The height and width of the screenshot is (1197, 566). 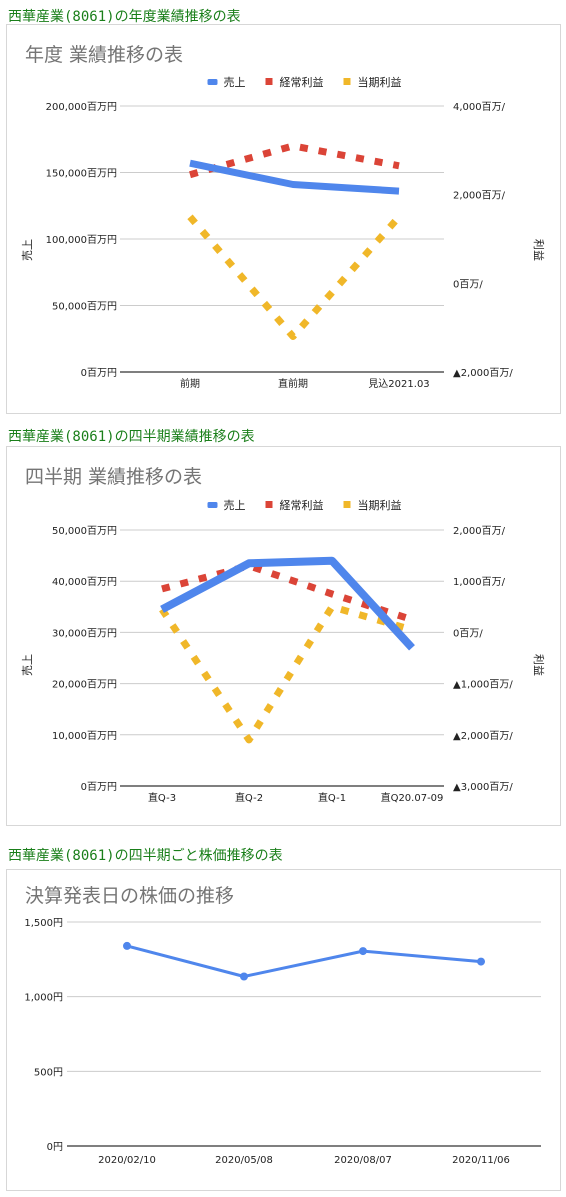 What do you see at coordinates (332, 797) in the screenshot?
I see `x-tick-label: 直Q-1` at bounding box center [332, 797].